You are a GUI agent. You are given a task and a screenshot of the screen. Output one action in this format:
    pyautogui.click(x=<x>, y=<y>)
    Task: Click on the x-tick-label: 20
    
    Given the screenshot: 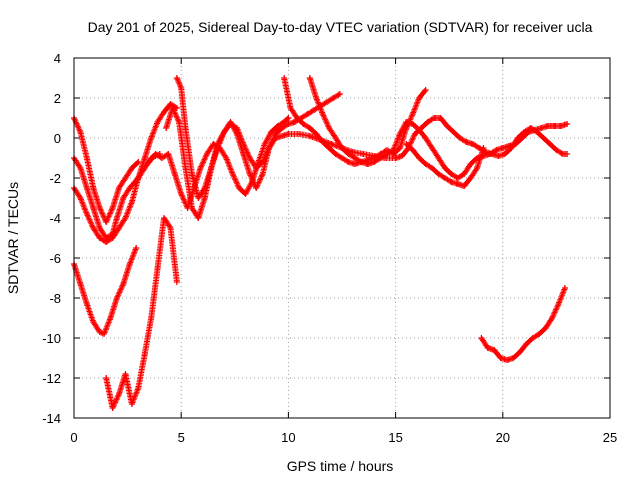 What is the action you would take?
    pyautogui.click(x=503, y=437)
    